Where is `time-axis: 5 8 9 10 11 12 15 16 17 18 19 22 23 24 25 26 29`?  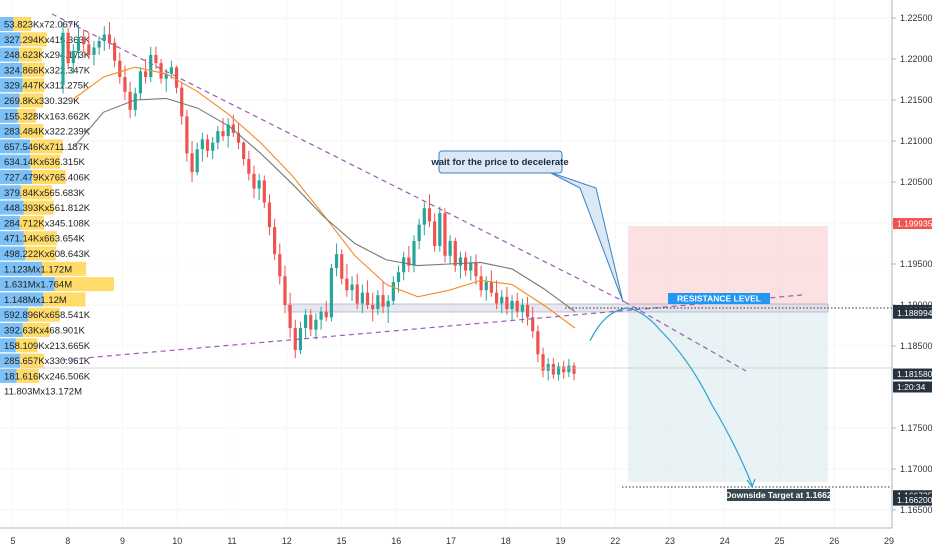
time-axis: 5 8 9 10 11 12 15 16 17 18 19 22 23 24 25 26 29 is located at coordinates (452, 541).